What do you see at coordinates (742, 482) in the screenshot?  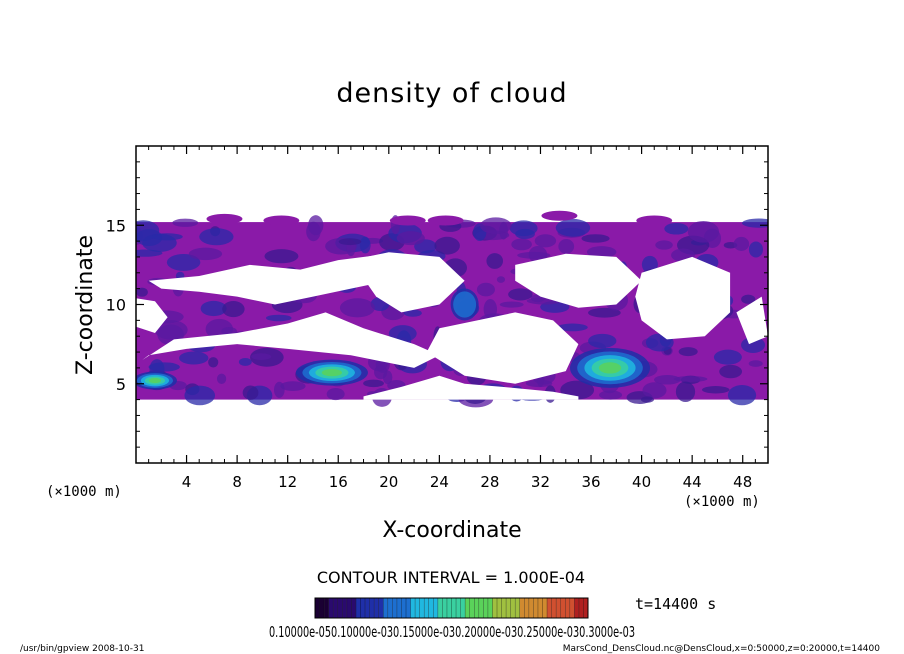 I see `x-tick-label: 48` at bounding box center [742, 482].